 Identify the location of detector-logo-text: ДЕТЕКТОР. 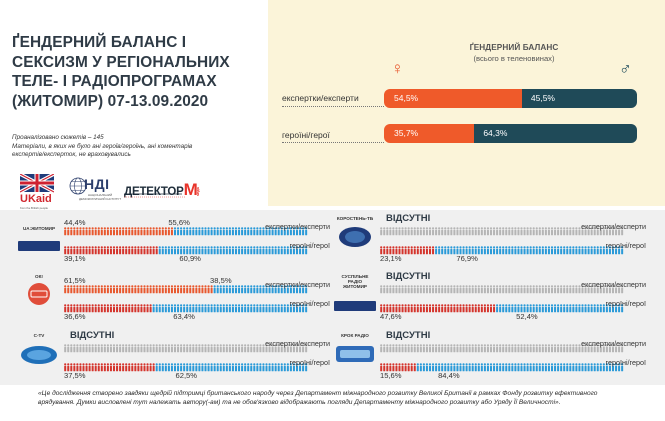
(154, 192).